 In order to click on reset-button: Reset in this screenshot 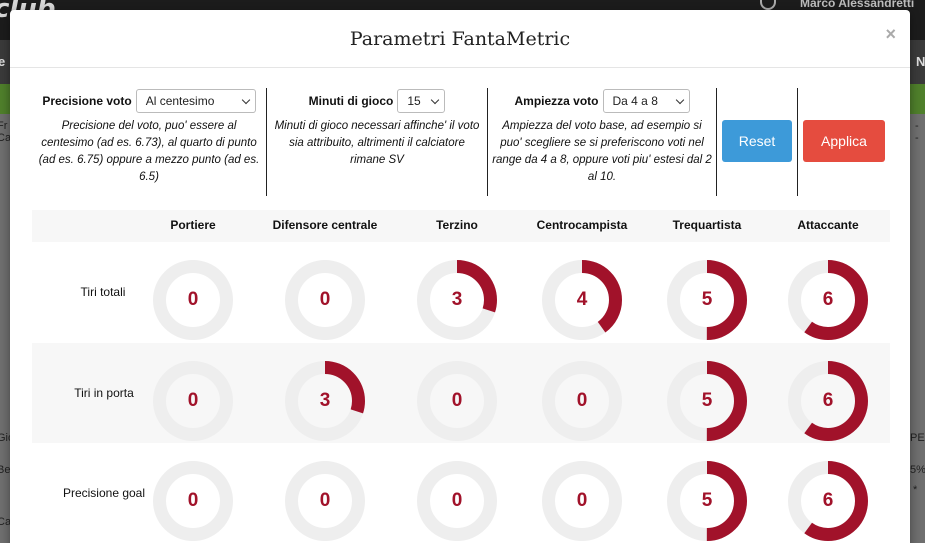, I will do `click(757, 141)`.